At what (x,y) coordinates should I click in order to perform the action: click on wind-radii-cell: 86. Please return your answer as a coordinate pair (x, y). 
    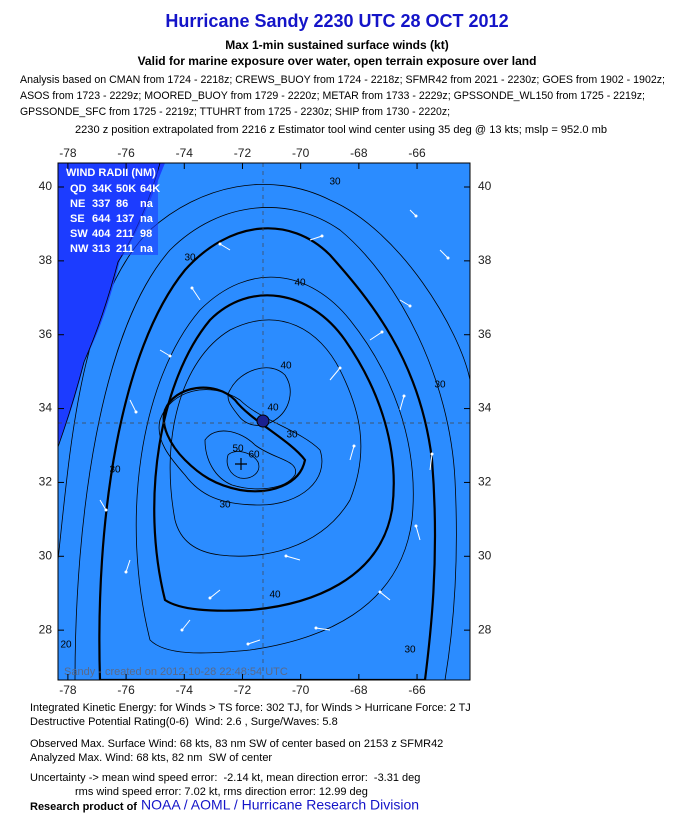
    Looking at the image, I should click on (122, 204).